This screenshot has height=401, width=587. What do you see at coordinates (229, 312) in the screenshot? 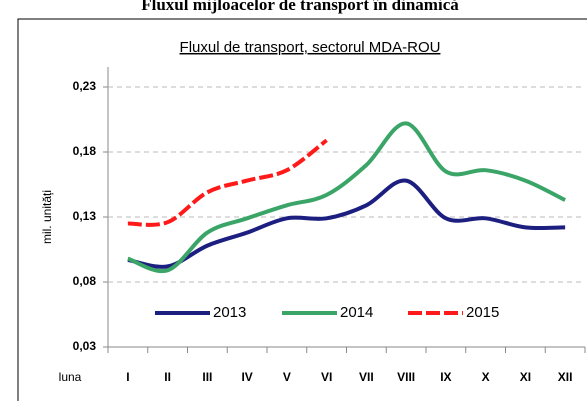
I see `legend-label: 2013` at bounding box center [229, 312].